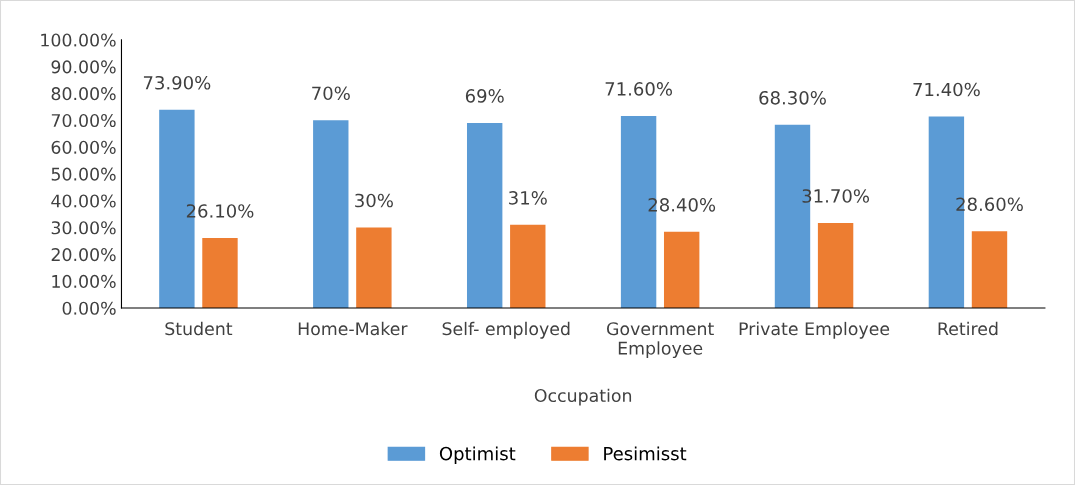 This screenshot has height=485, width=1075. I want to click on x-tick-label: Government Employee, so click(660, 340).